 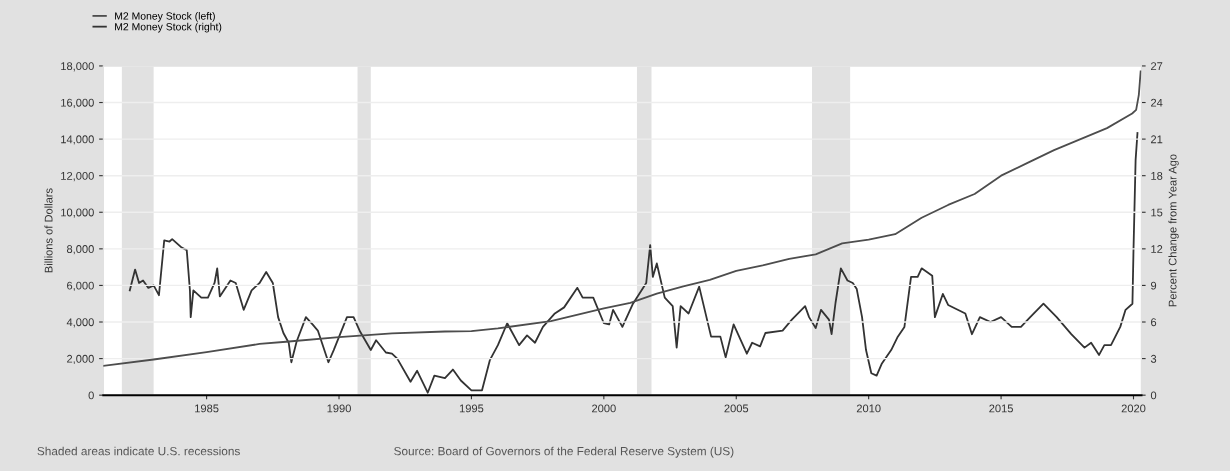 I want to click on text: Shaded areas indicate U.S. recessions, so click(x=138, y=451).